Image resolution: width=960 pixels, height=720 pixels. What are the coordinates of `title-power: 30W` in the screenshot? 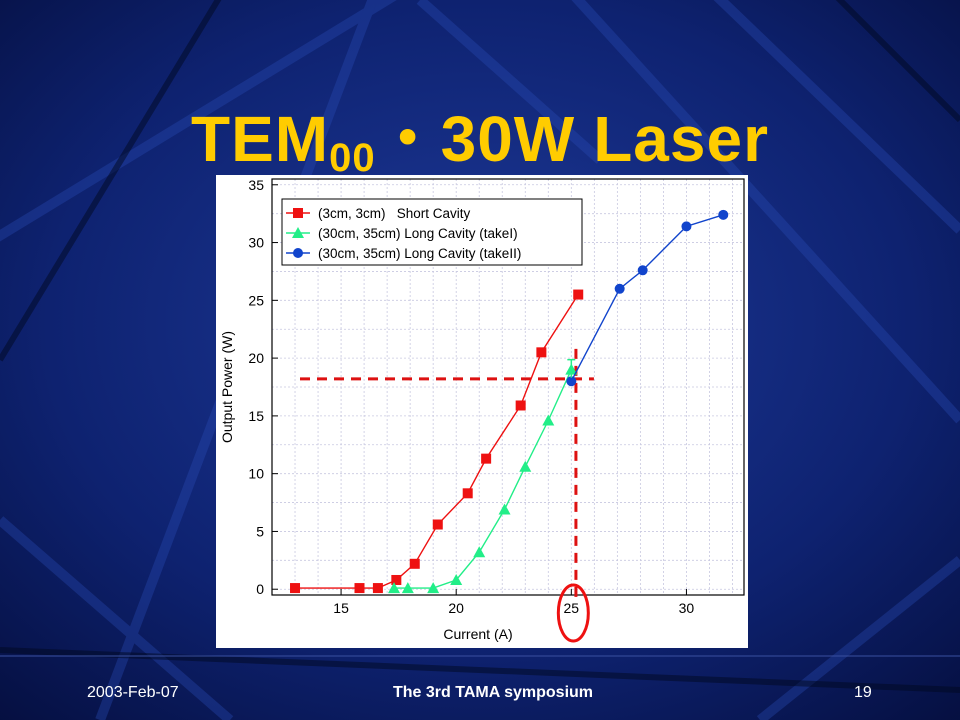 It's located at (508, 139).